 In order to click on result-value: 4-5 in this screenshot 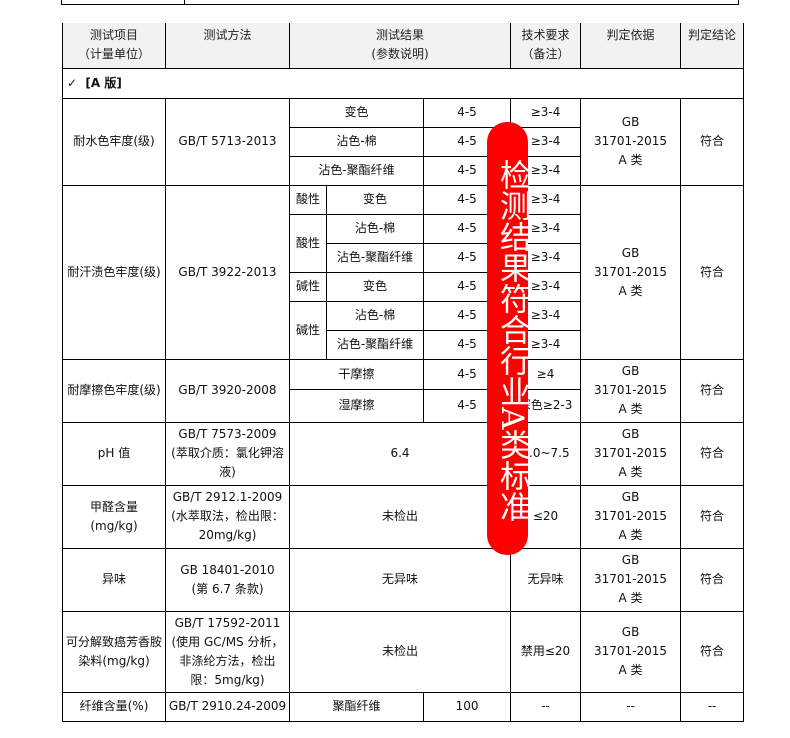, I will do `click(467, 112)`.